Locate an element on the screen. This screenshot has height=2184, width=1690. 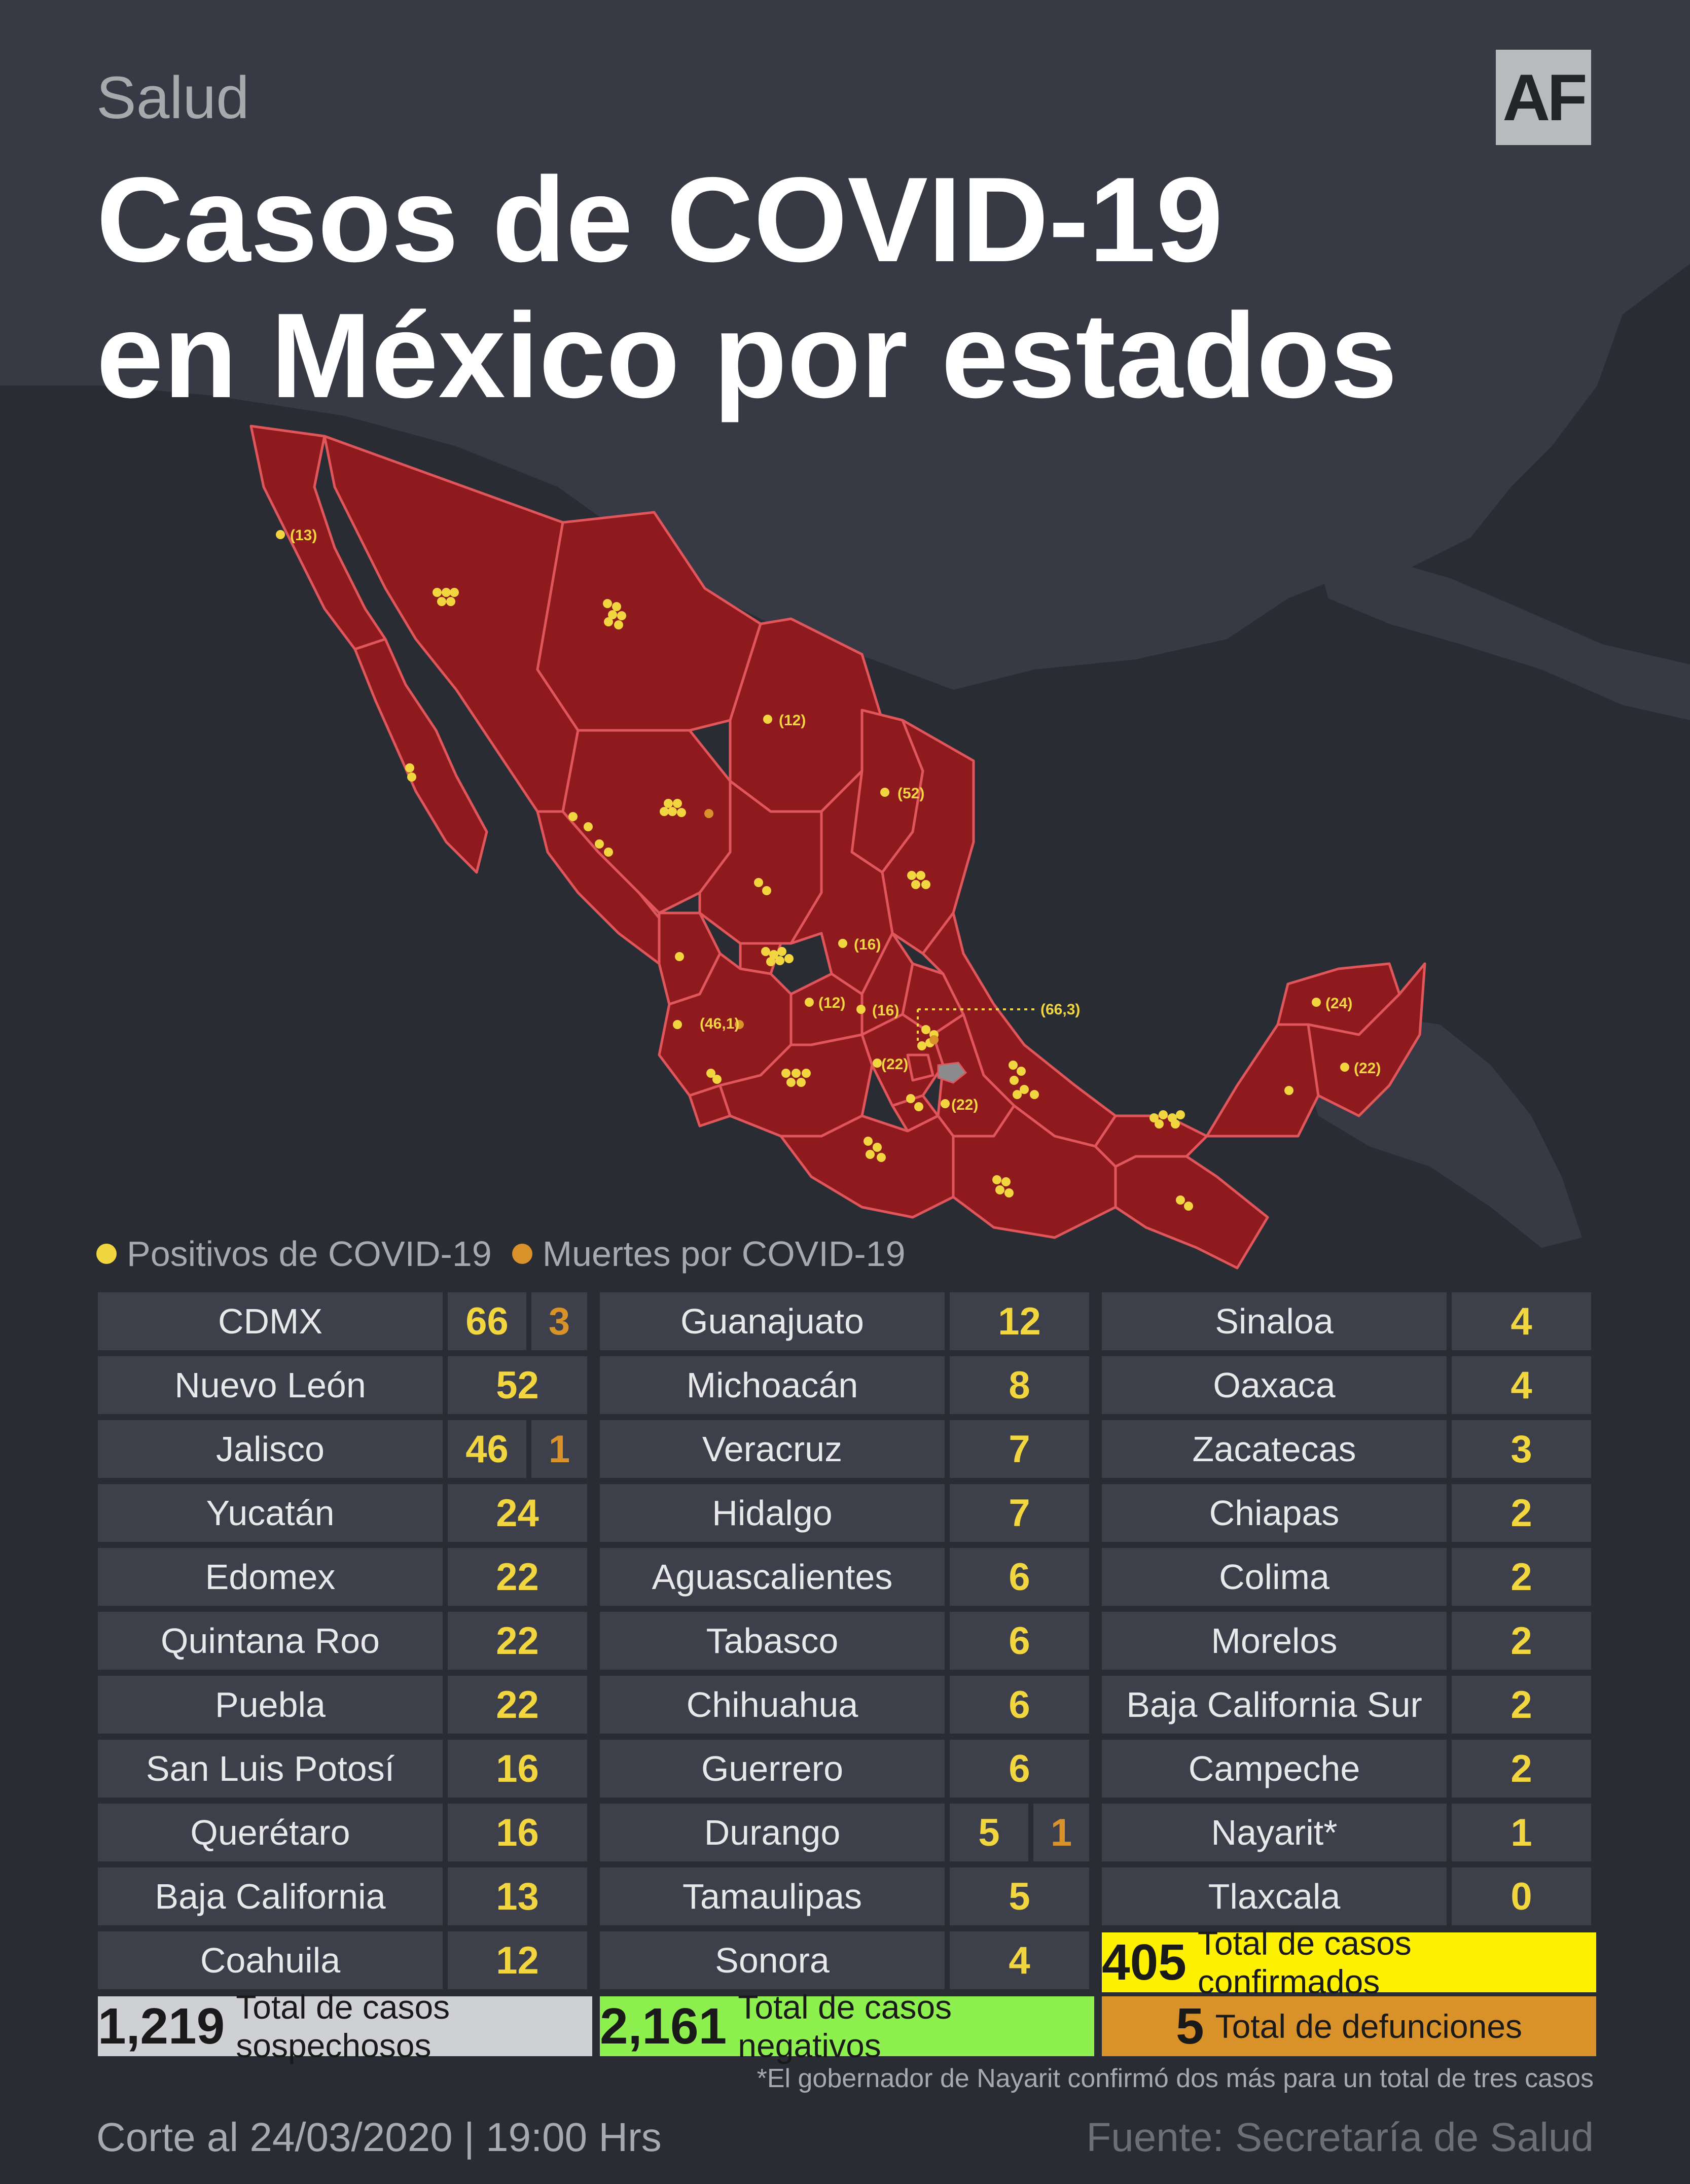
map-label-nuevo-leon: (52) is located at coordinates (911, 794).